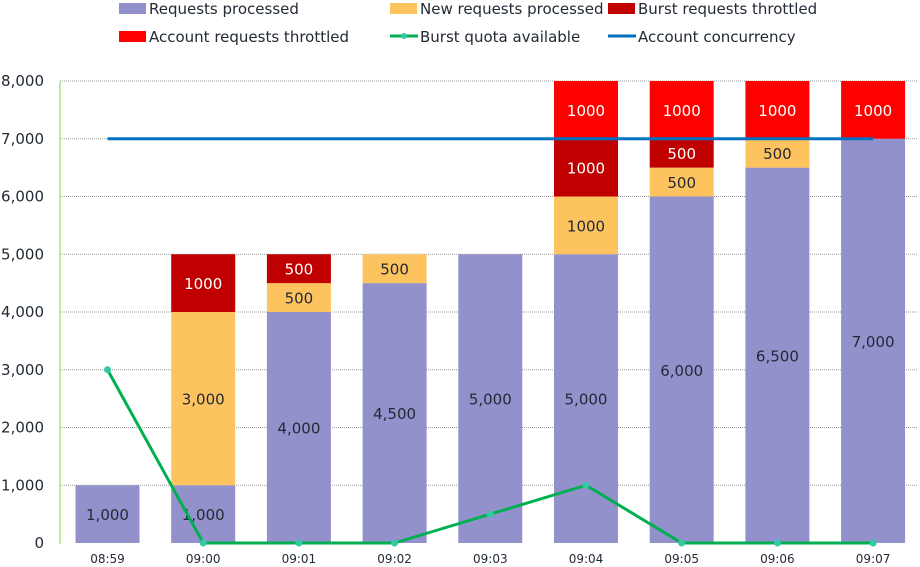 Image resolution: width=920 pixels, height=567 pixels. I want to click on bar-label: 3,000, so click(203, 400).